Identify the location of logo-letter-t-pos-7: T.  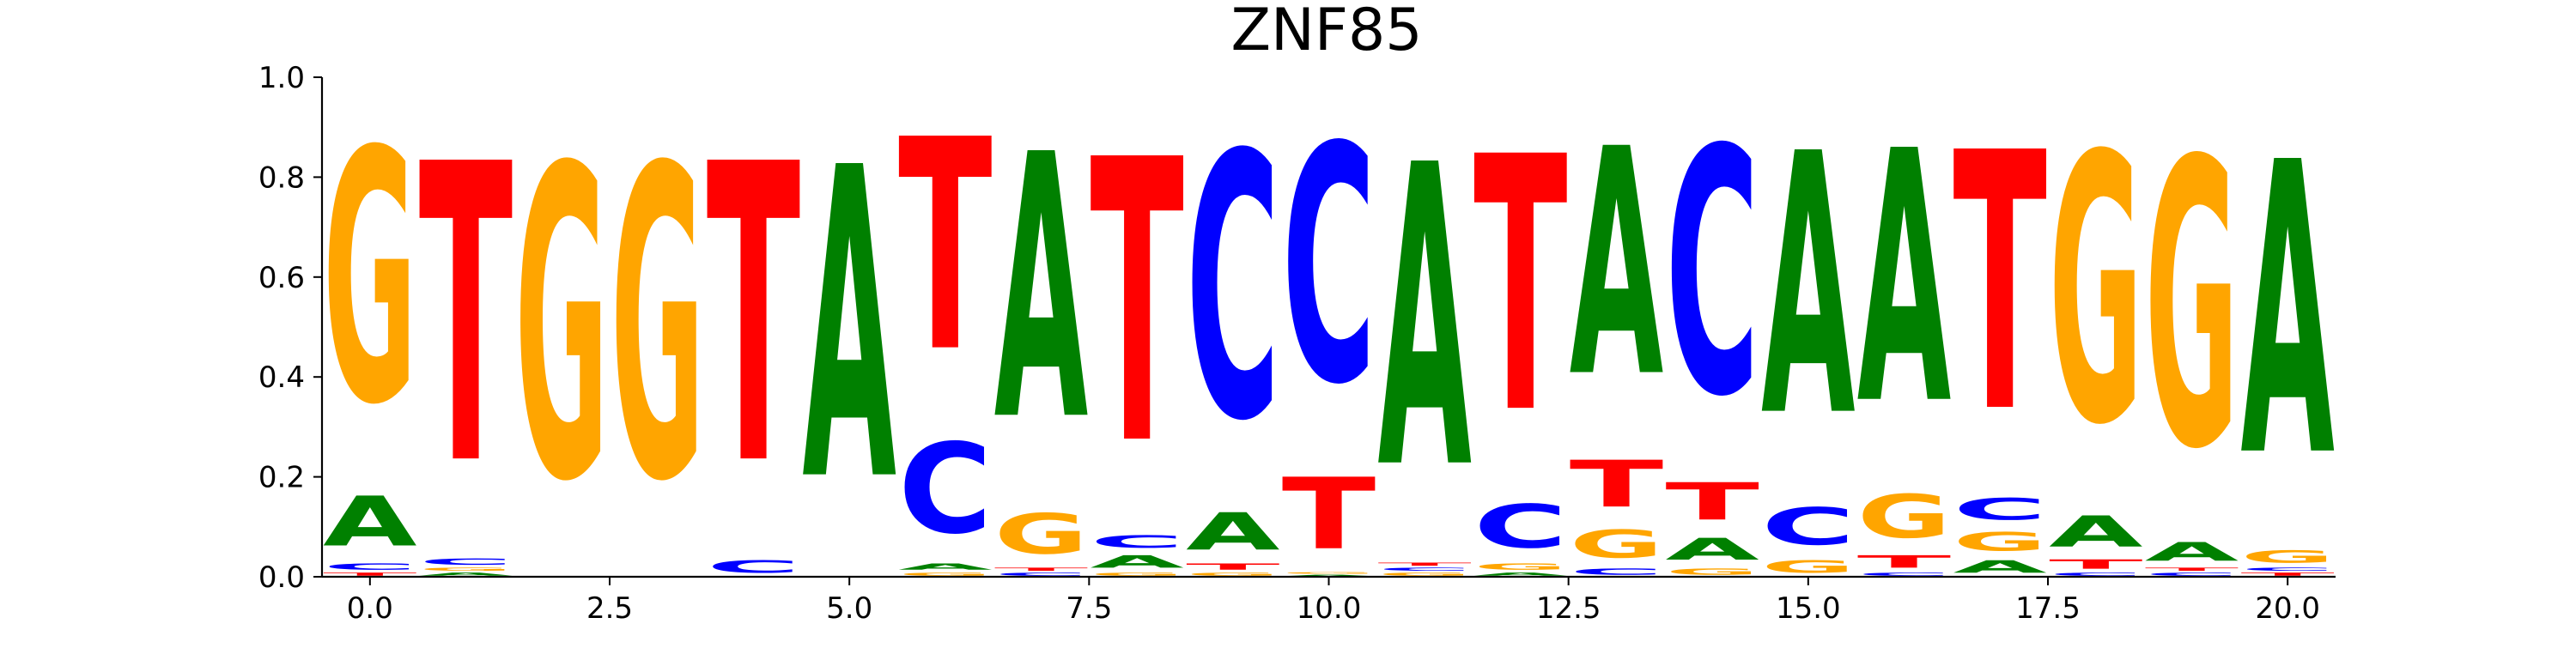
(1041, 569).